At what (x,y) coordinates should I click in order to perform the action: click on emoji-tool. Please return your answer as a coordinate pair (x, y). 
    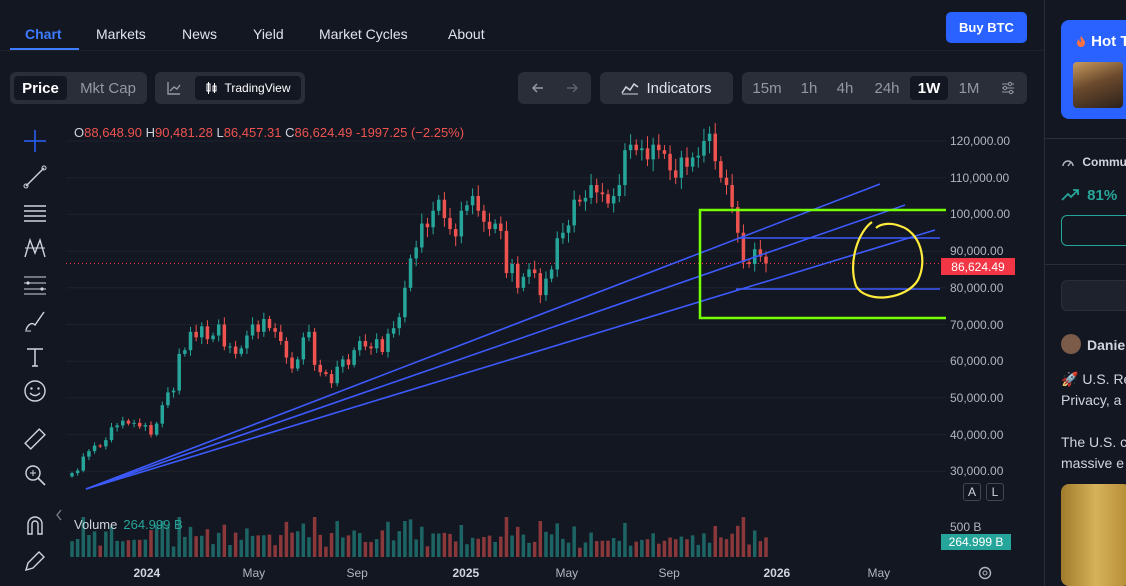
    Looking at the image, I should click on (35, 391).